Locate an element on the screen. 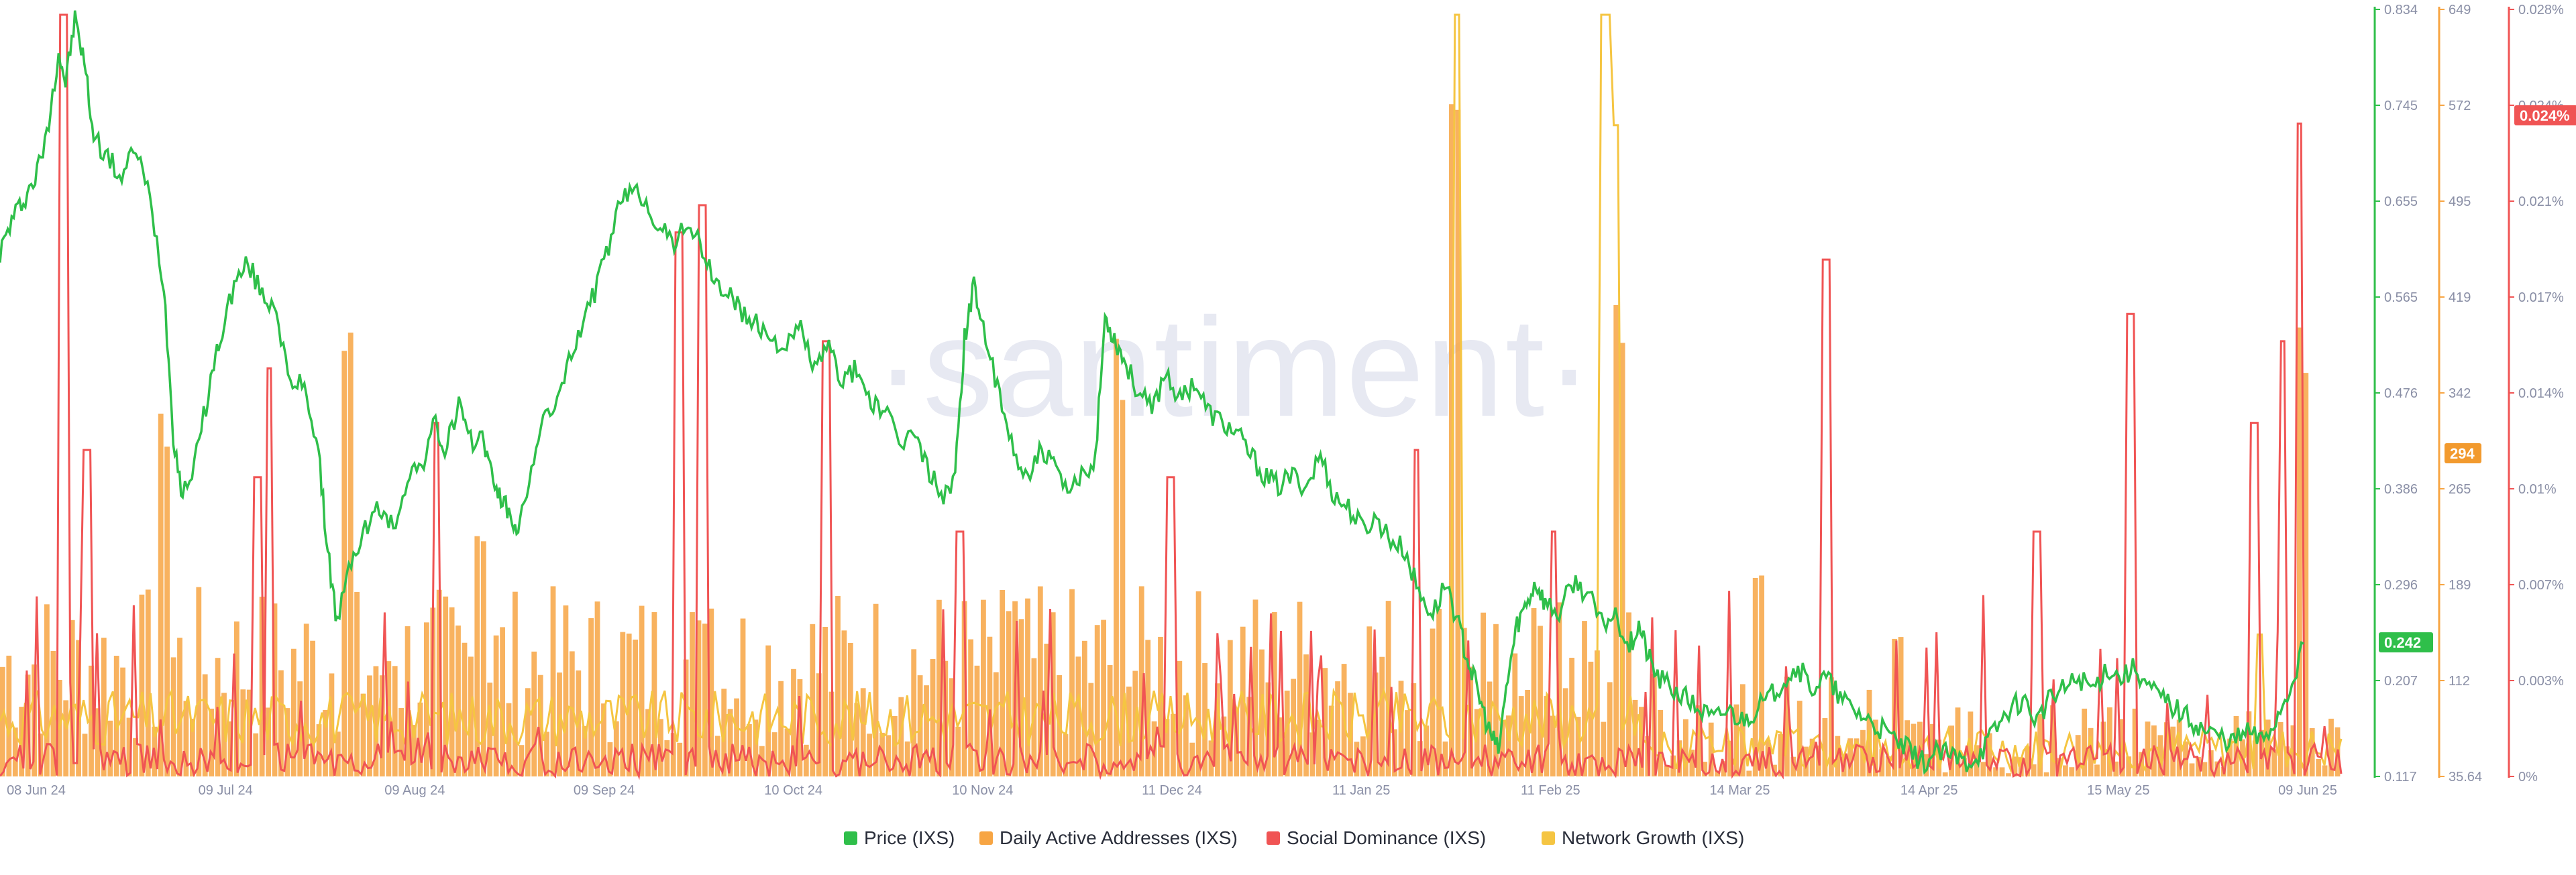 This screenshot has width=2576, height=875. x-axis-tick-label: 09 Sep 24 is located at coordinates (604, 790).